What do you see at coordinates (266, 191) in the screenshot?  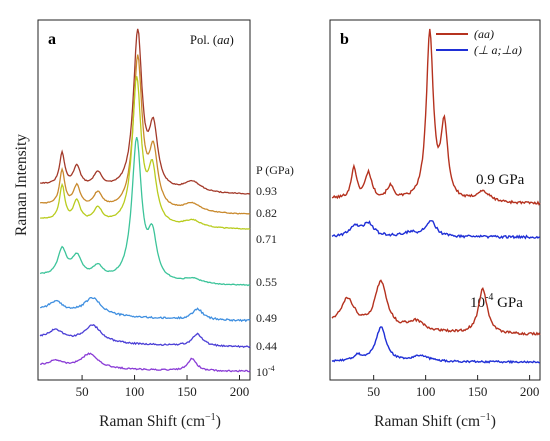 I see `pressure-label-1: 0.93` at bounding box center [266, 191].